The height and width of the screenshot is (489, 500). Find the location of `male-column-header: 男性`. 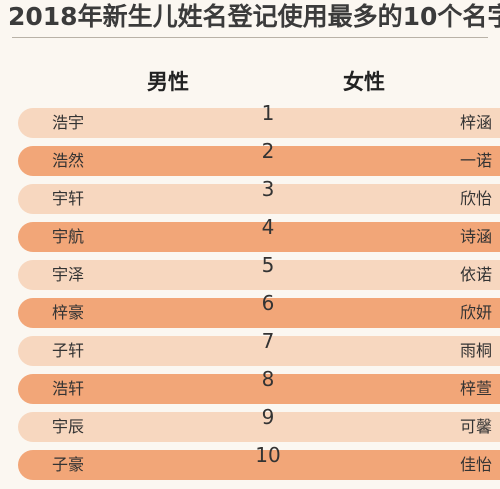

male-column-header: 男性 is located at coordinates (168, 82).